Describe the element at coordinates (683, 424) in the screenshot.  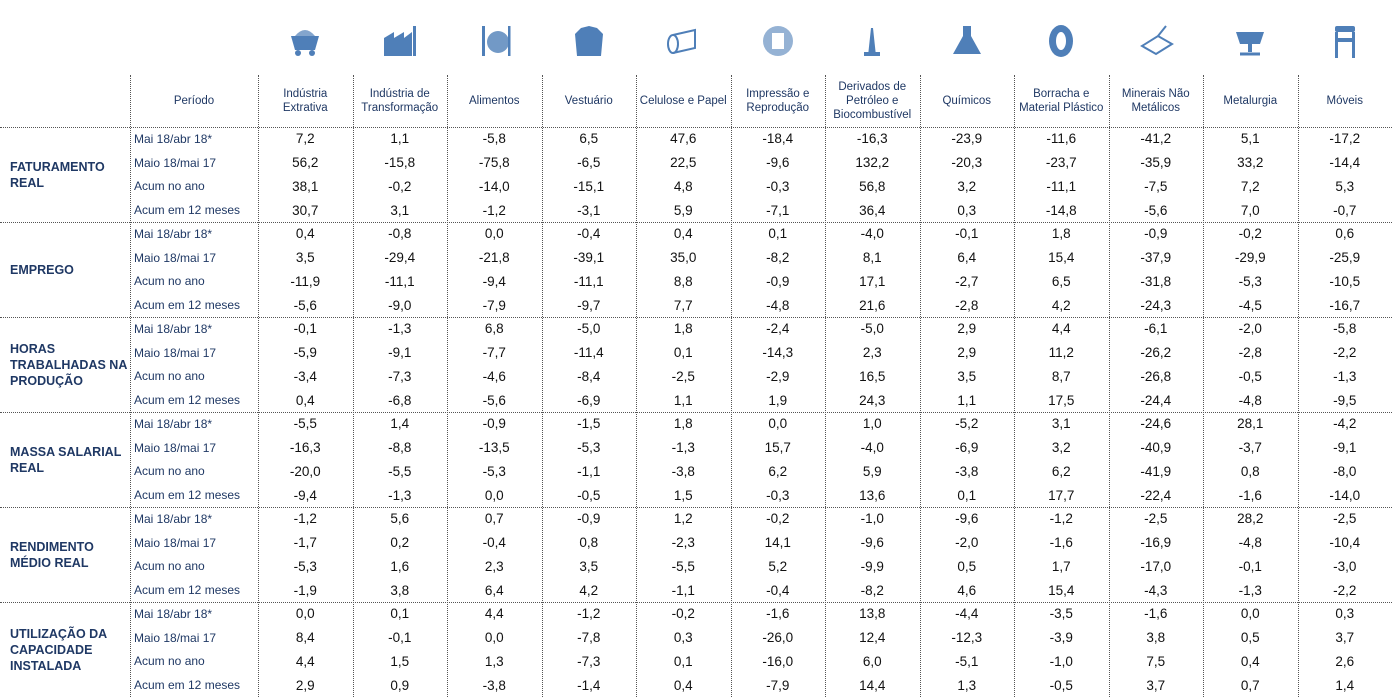
I see `value-cell: 1,8` at that location.